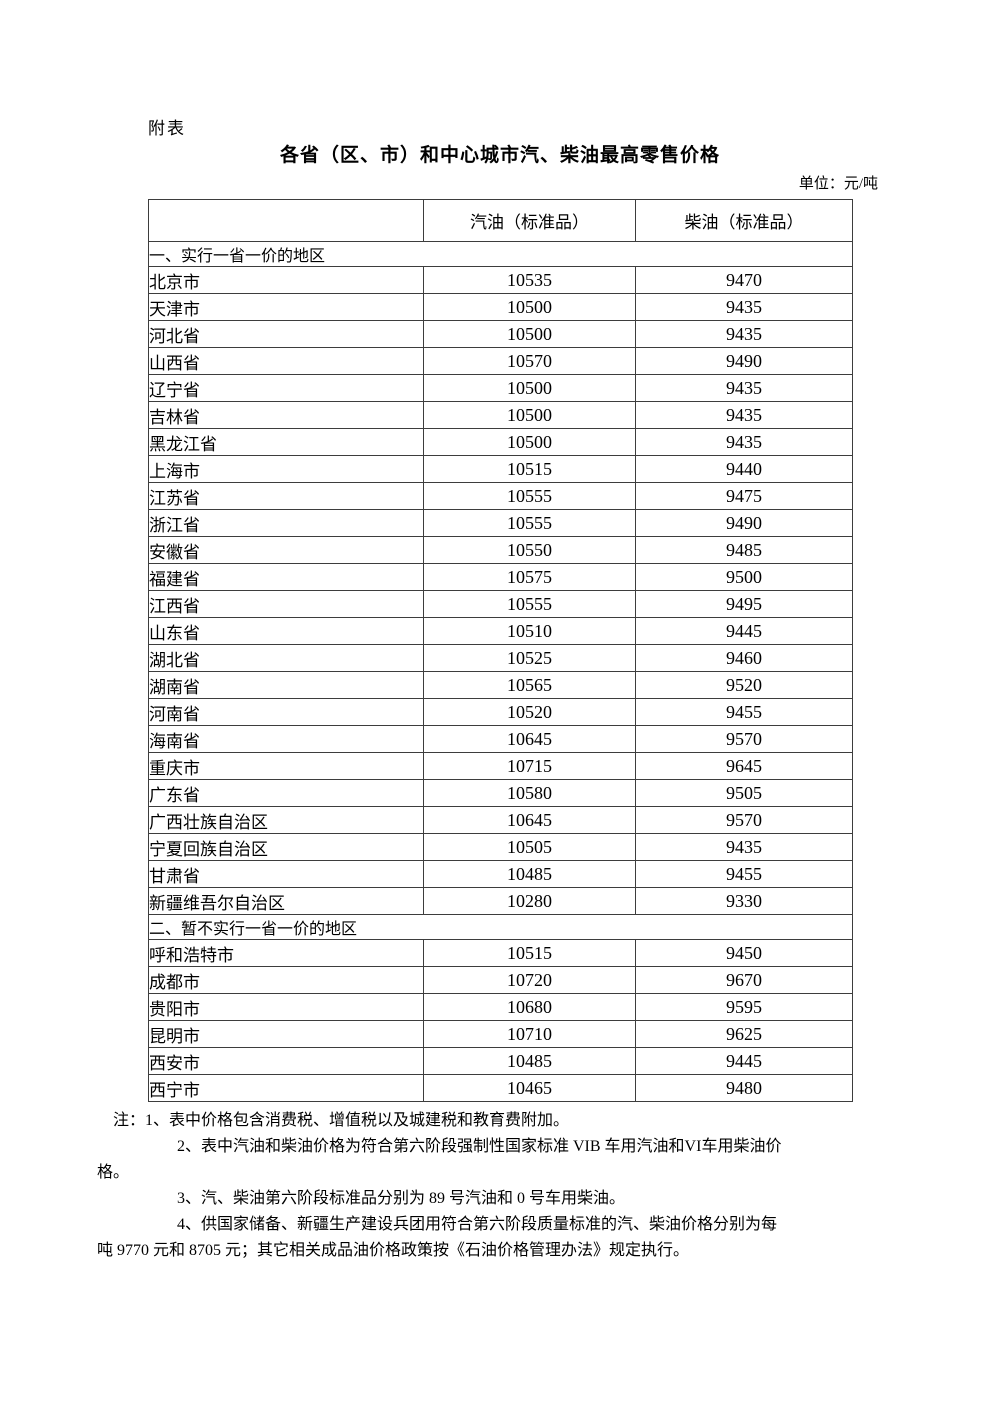 The width and height of the screenshot is (1000, 1414). What do you see at coordinates (286, 793) in the screenshot?
I see `region-name-cell: 广东省` at bounding box center [286, 793].